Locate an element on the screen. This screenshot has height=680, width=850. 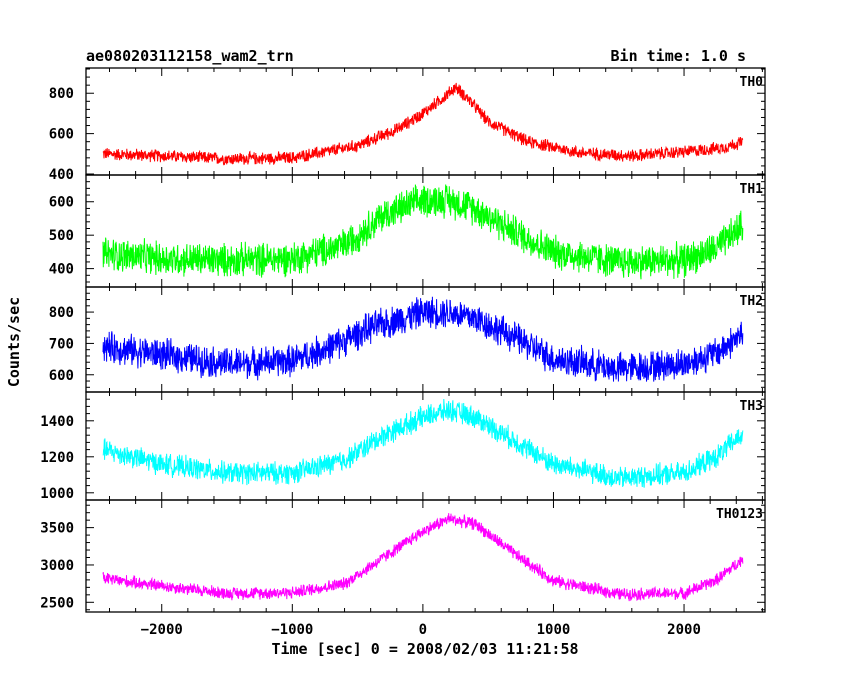
x-tick-label: 1000 is located at coordinates (554, 630).